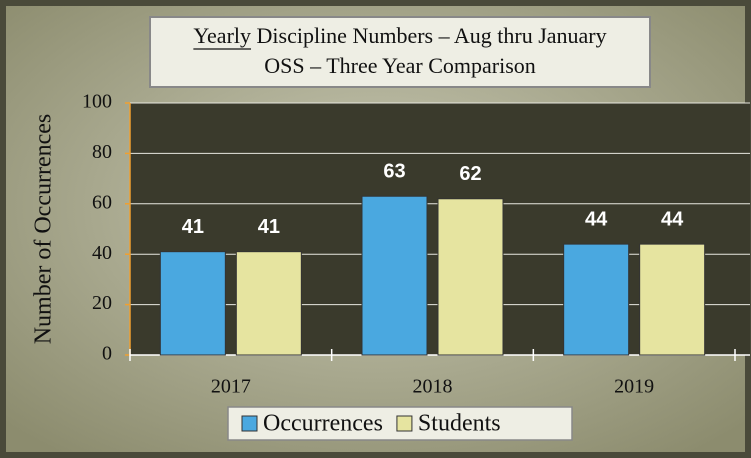 The image size is (751, 458). I want to click on title-box, so click(400, 52).